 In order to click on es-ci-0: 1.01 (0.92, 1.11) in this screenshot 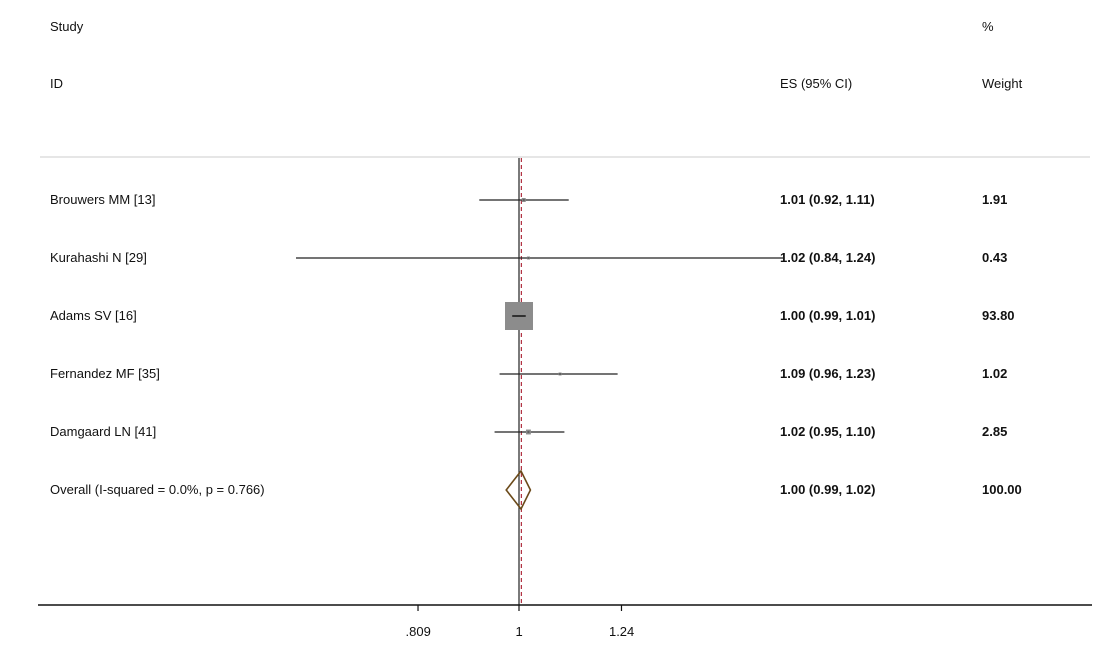, I will do `click(827, 199)`.